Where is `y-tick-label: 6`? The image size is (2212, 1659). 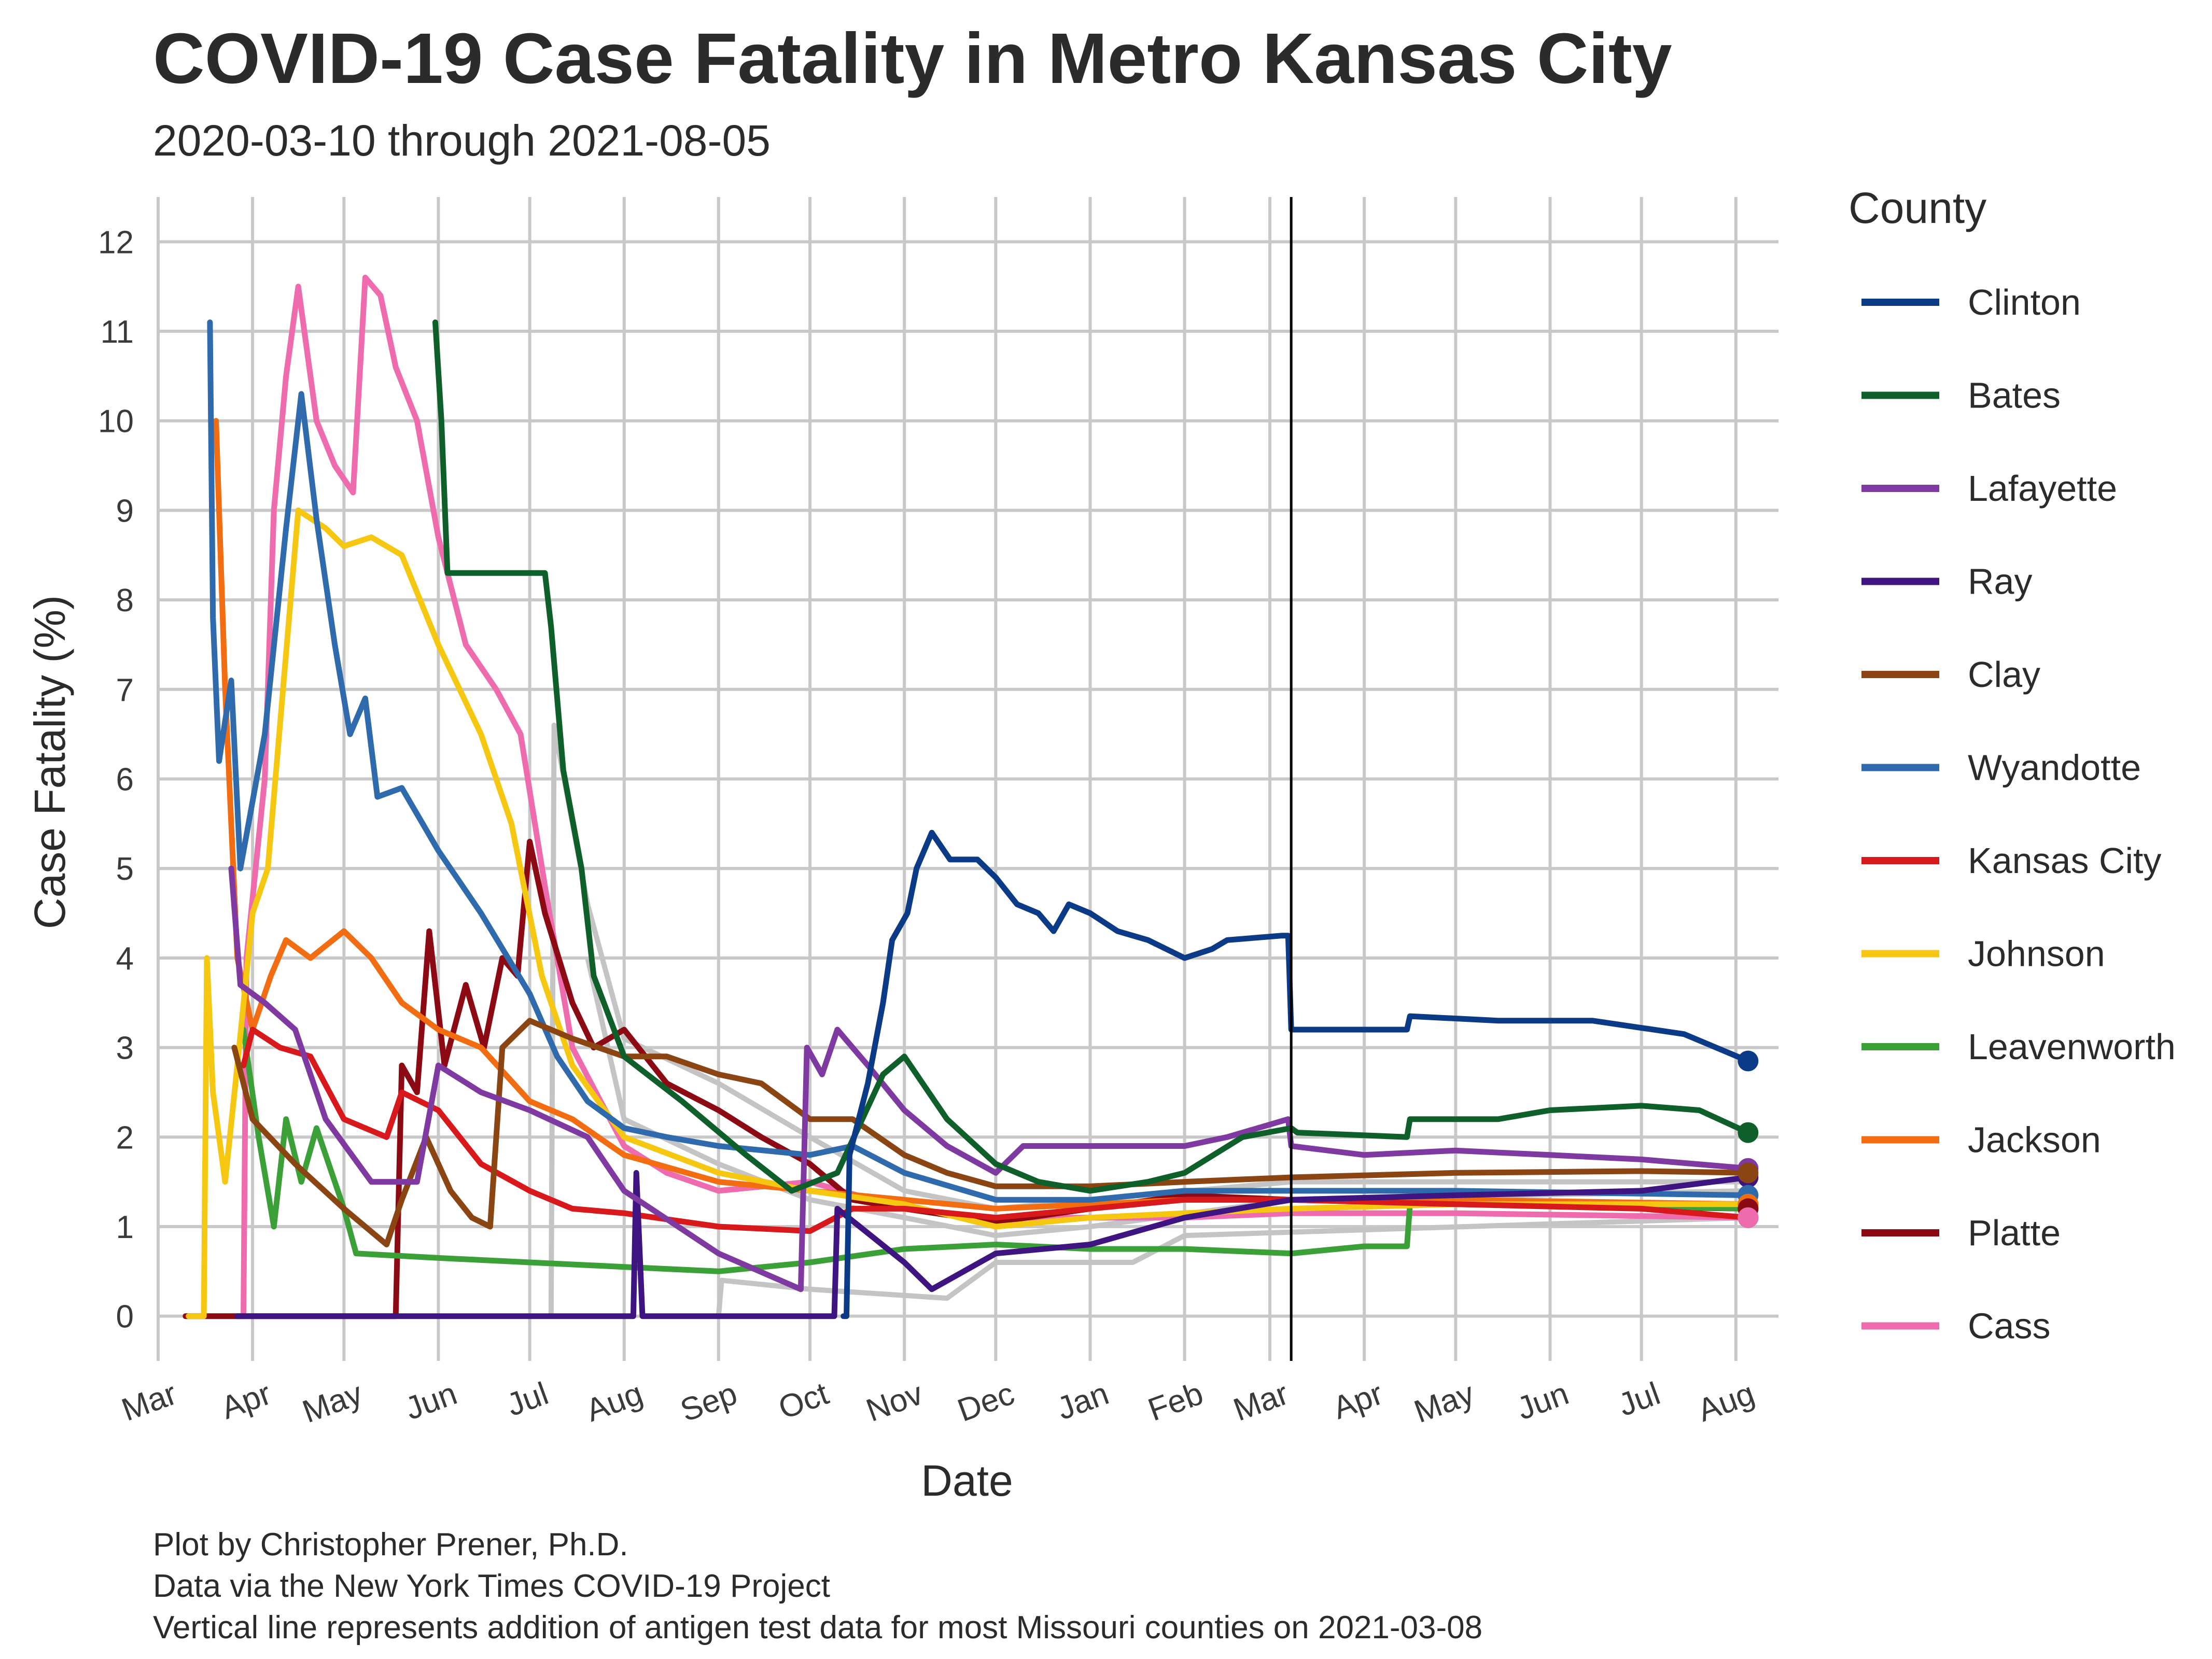 y-tick-label: 6 is located at coordinates (125, 780).